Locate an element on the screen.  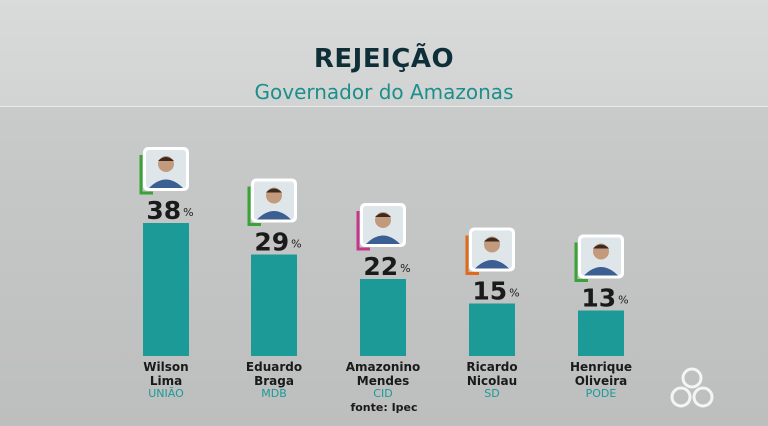
candidate-name-line: Nicolau is located at coordinates (492, 381).